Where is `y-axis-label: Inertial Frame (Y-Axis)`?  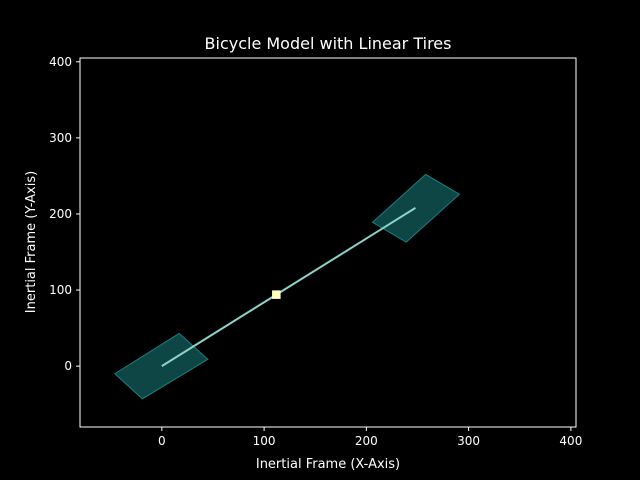
y-axis-label: Inertial Frame (Y-Axis) is located at coordinates (31, 242).